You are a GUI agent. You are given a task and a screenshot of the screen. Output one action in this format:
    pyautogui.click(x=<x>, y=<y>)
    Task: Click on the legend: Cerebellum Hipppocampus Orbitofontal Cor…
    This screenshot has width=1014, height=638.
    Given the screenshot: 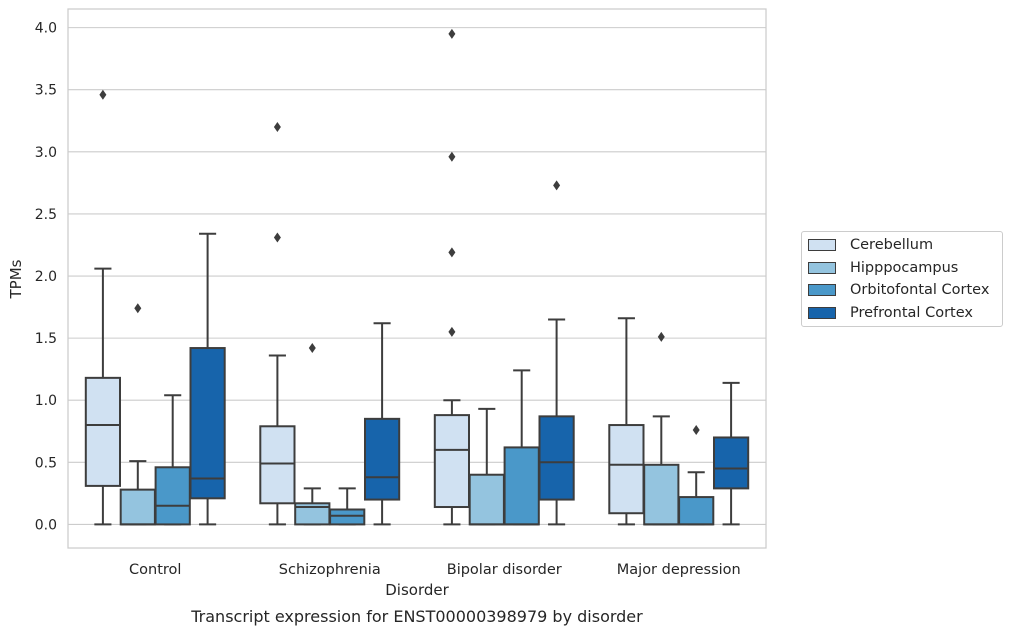 What is the action you would take?
    pyautogui.click(x=902, y=279)
    